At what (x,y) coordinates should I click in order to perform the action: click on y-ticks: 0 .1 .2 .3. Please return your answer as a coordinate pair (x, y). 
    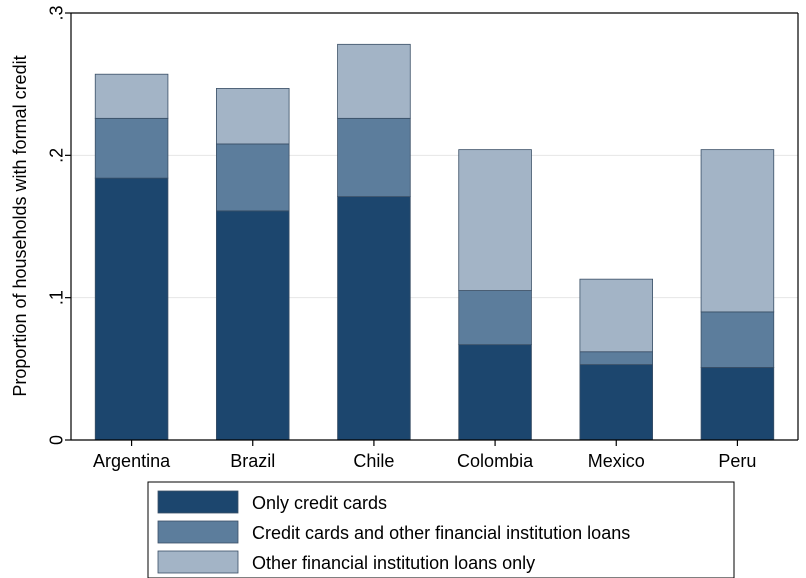
    Looking at the image, I should click on (58, 225).